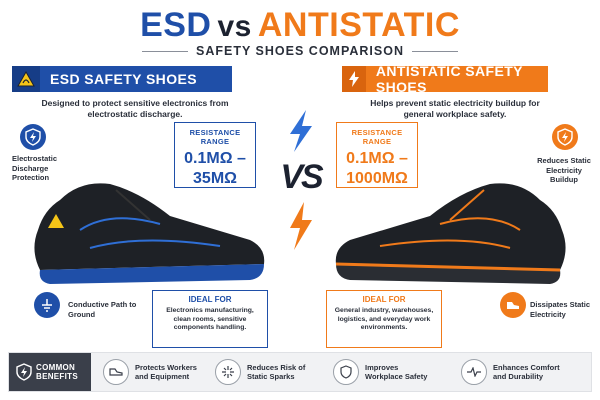 The image size is (600, 400). Describe the element at coordinates (166, 372) in the screenshot. I see `benefit-label: Protects Workers and Equipment` at that location.